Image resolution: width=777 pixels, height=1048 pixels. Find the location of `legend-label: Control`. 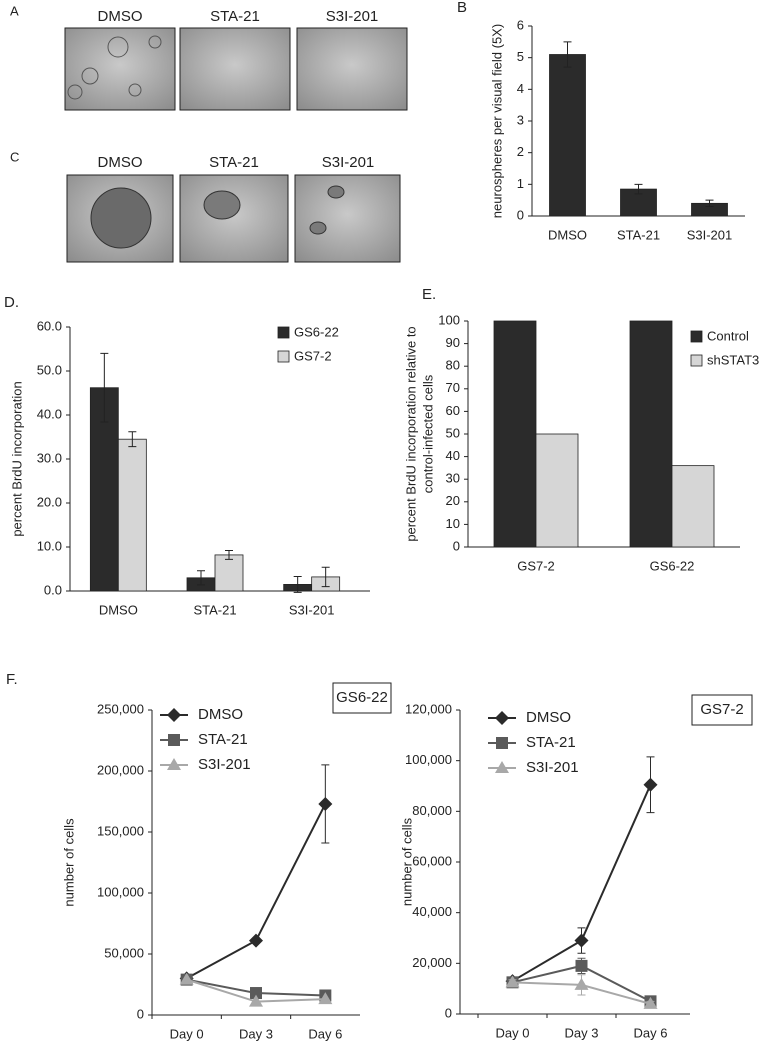

legend-label: Control is located at coordinates (728, 335).